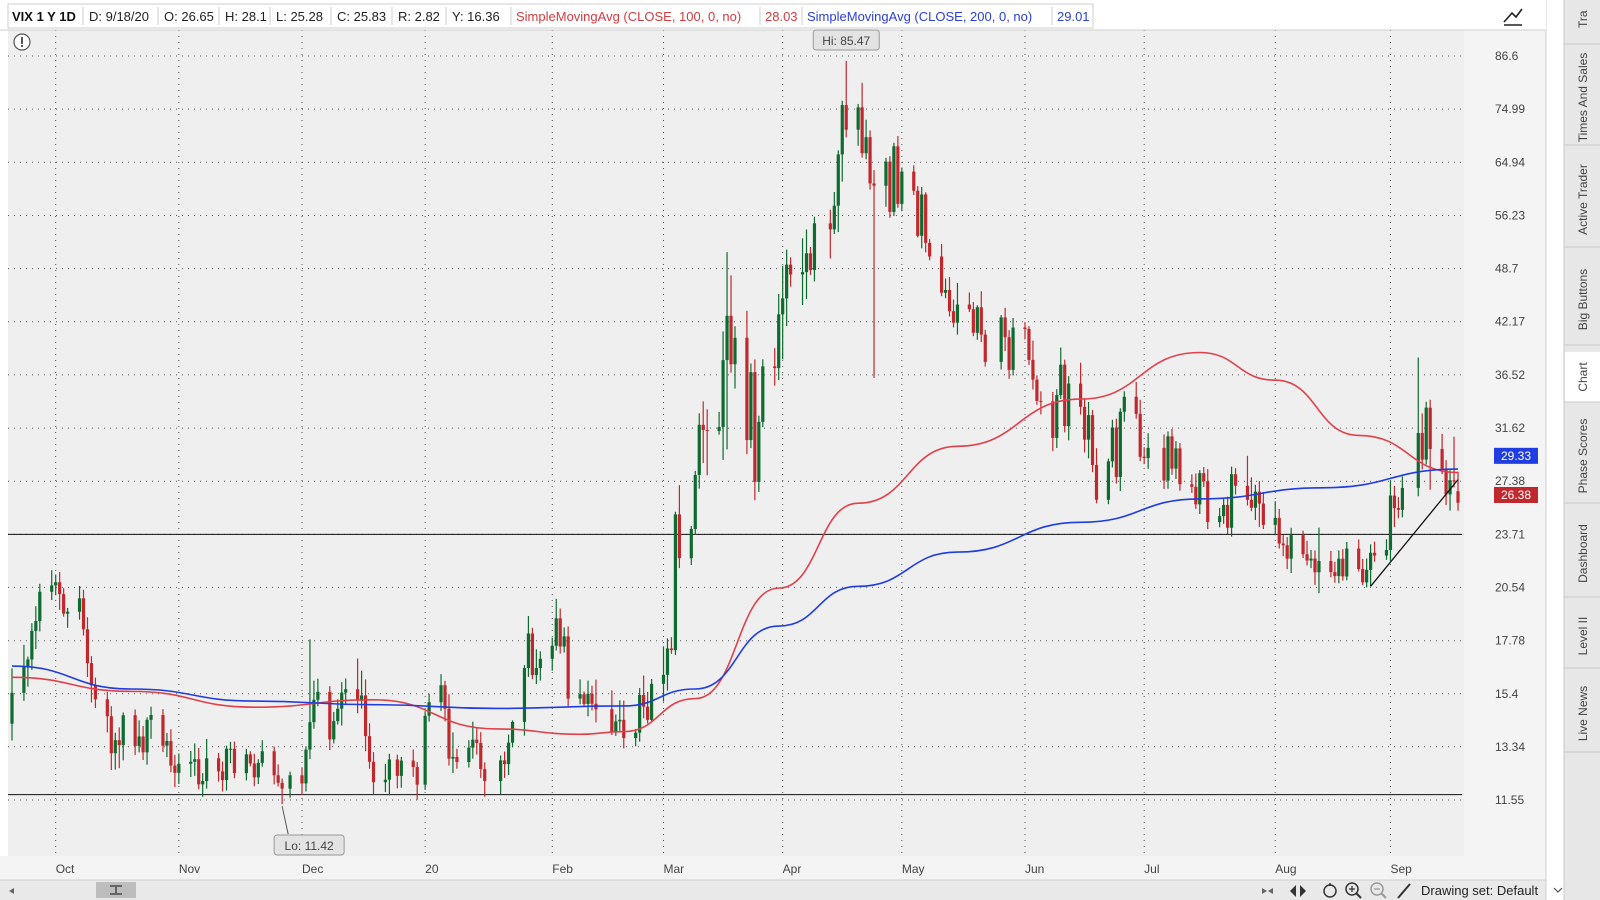 This screenshot has width=1600, height=900. Describe the element at coordinates (1512, 16) in the screenshot. I see `drawing-style-icon` at that location.